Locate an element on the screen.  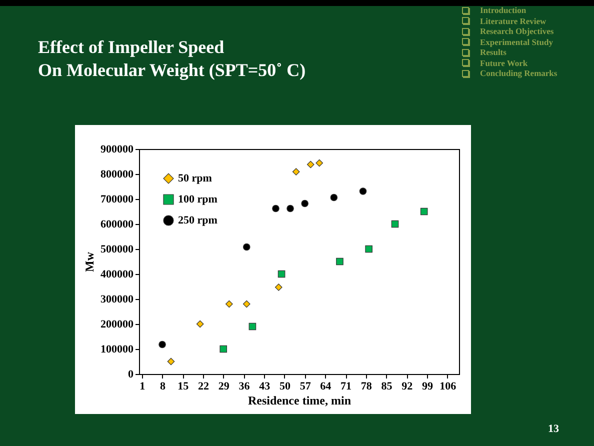
x-tick-label: 71 is located at coordinates (346, 386).